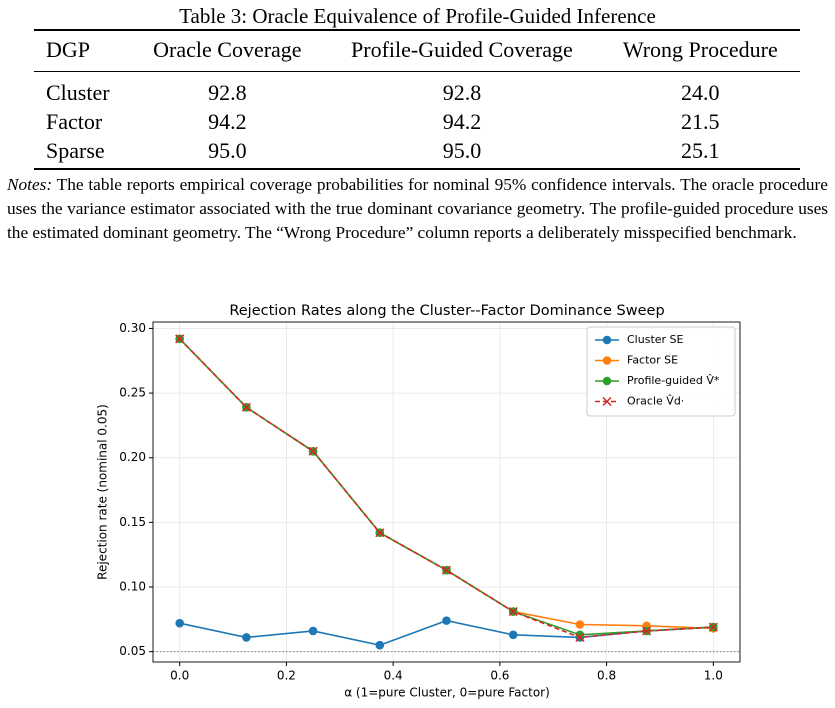 Image resolution: width=835 pixels, height=708 pixels. What do you see at coordinates (83, 153) in the screenshot?
I see `table-cell: Sparse` at bounding box center [83, 153].